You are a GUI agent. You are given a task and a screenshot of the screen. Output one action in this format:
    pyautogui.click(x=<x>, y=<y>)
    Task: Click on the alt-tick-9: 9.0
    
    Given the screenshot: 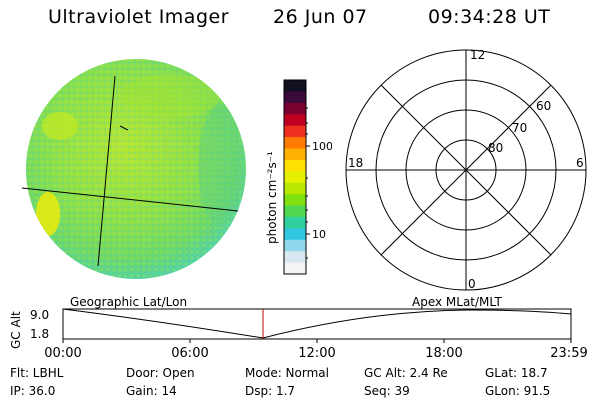 What is the action you would take?
    pyautogui.click(x=39, y=315)
    